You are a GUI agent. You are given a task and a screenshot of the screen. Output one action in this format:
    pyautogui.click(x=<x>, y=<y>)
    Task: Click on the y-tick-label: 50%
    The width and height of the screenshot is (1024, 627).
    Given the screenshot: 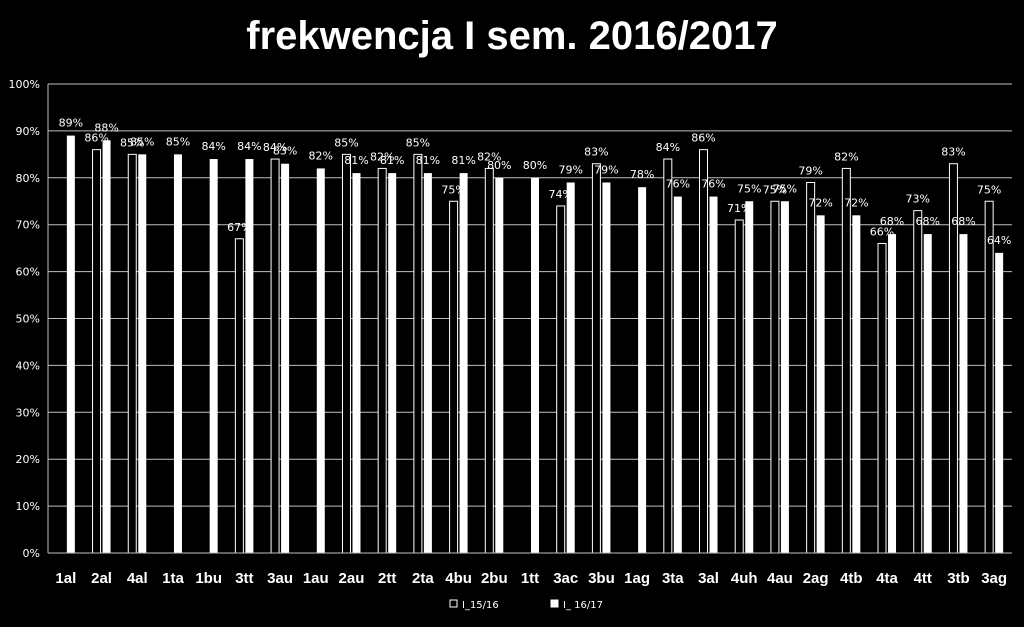 What is the action you would take?
    pyautogui.click(x=28, y=319)
    